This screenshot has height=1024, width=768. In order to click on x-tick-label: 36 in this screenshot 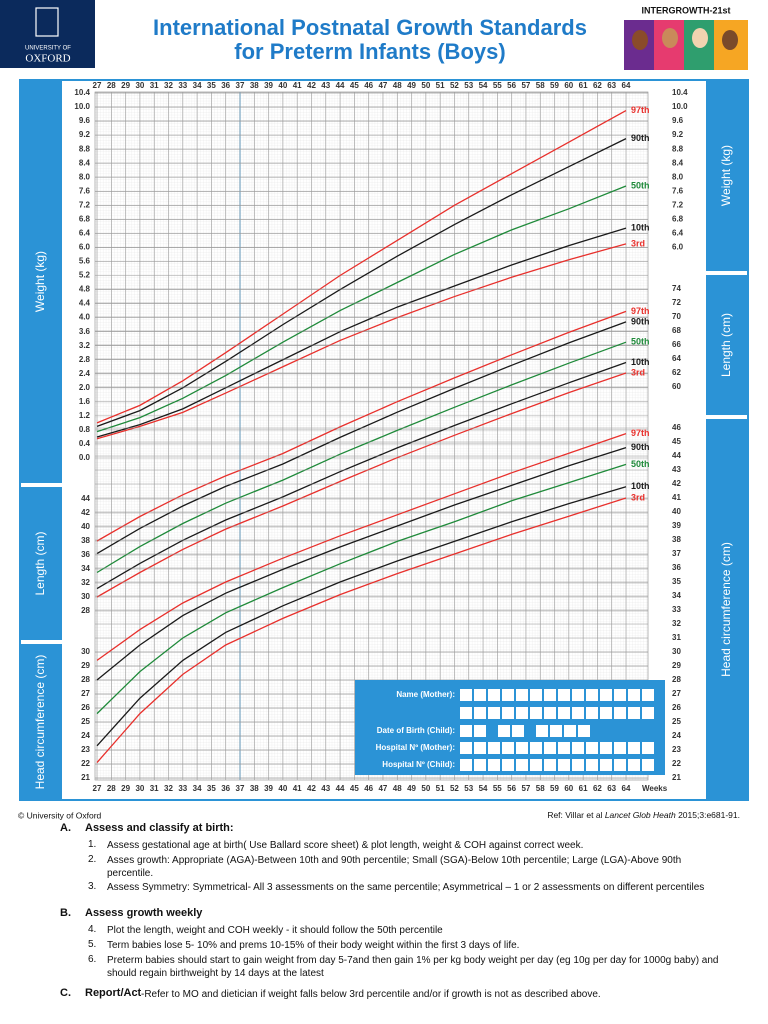, I will do `click(225, 788)`.